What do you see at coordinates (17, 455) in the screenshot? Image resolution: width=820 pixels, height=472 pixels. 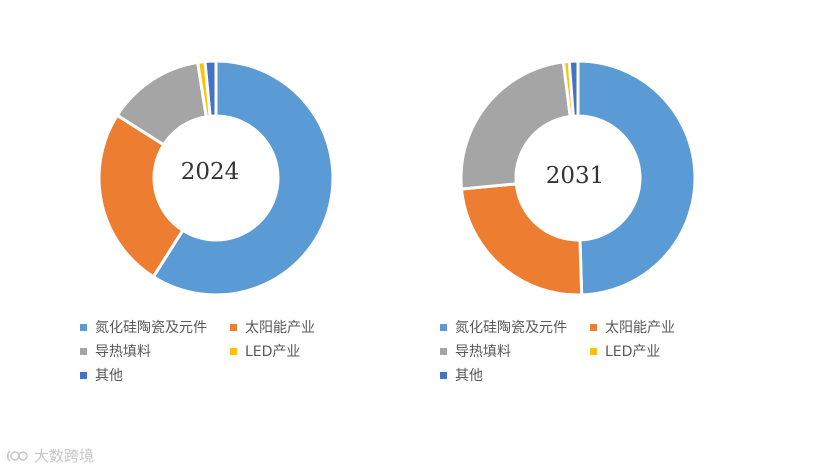 I see `brand-logo-icon` at bounding box center [17, 455].